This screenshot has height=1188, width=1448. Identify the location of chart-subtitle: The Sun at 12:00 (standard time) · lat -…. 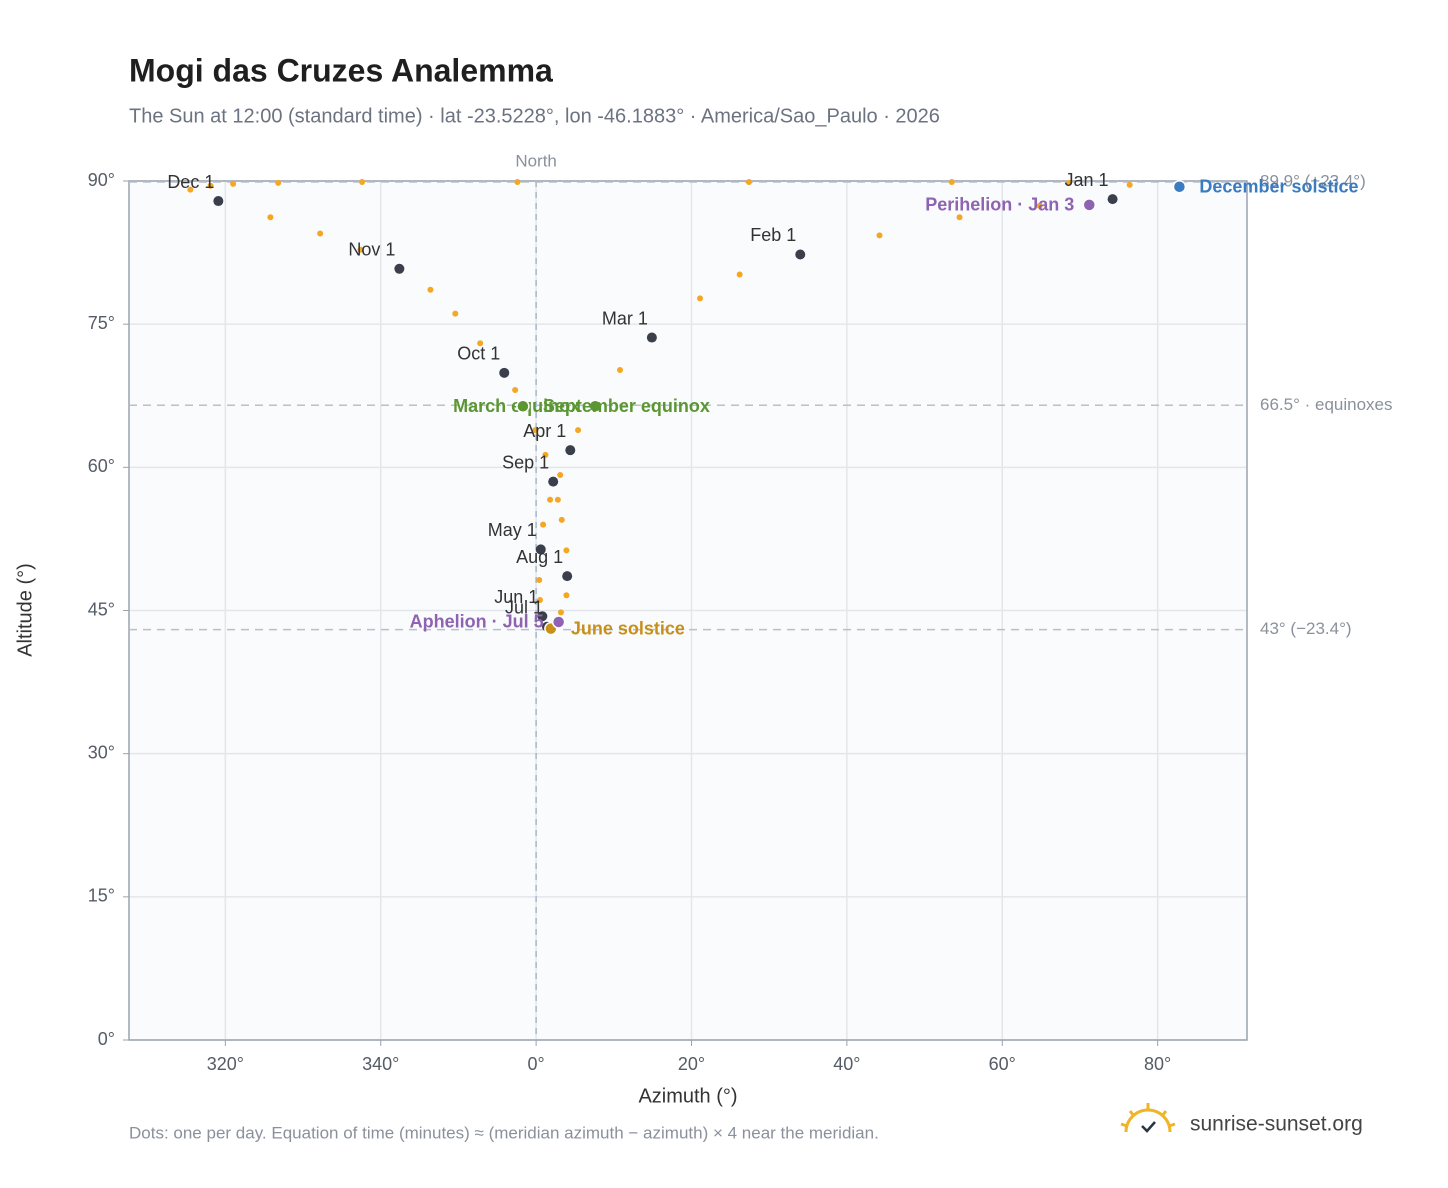
(534, 116).